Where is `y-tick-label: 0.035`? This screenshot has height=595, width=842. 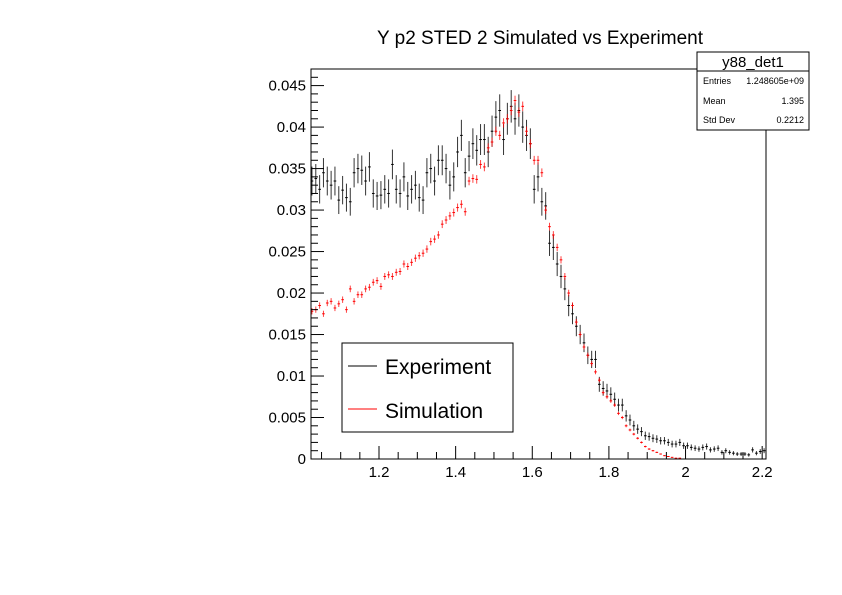
y-tick-label: 0.035 is located at coordinates (287, 169).